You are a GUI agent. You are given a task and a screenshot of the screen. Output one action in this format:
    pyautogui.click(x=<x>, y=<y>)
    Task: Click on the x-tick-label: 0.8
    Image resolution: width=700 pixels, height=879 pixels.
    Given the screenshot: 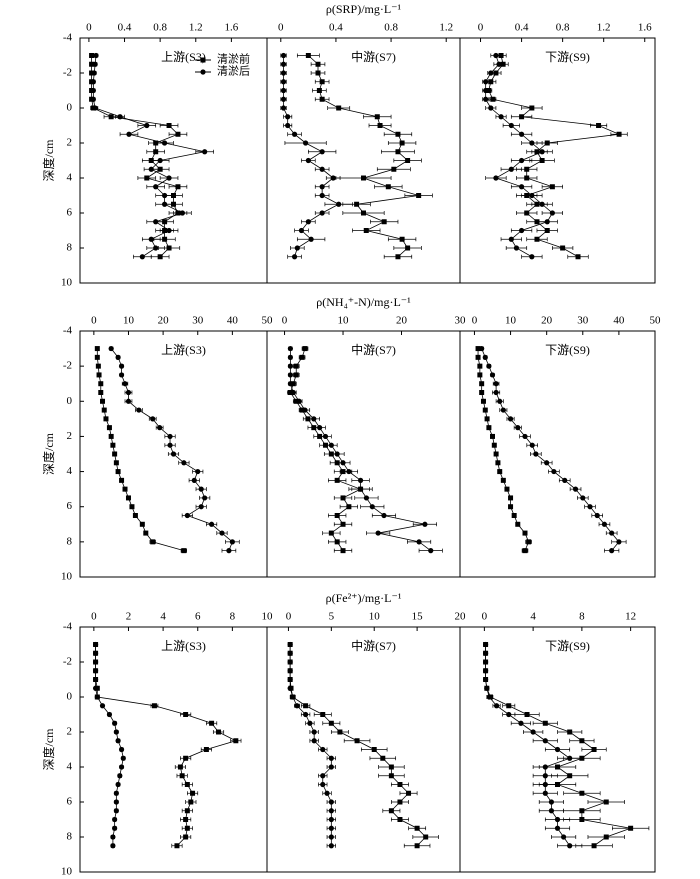 What is the action you would take?
    pyautogui.click(x=160, y=28)
    